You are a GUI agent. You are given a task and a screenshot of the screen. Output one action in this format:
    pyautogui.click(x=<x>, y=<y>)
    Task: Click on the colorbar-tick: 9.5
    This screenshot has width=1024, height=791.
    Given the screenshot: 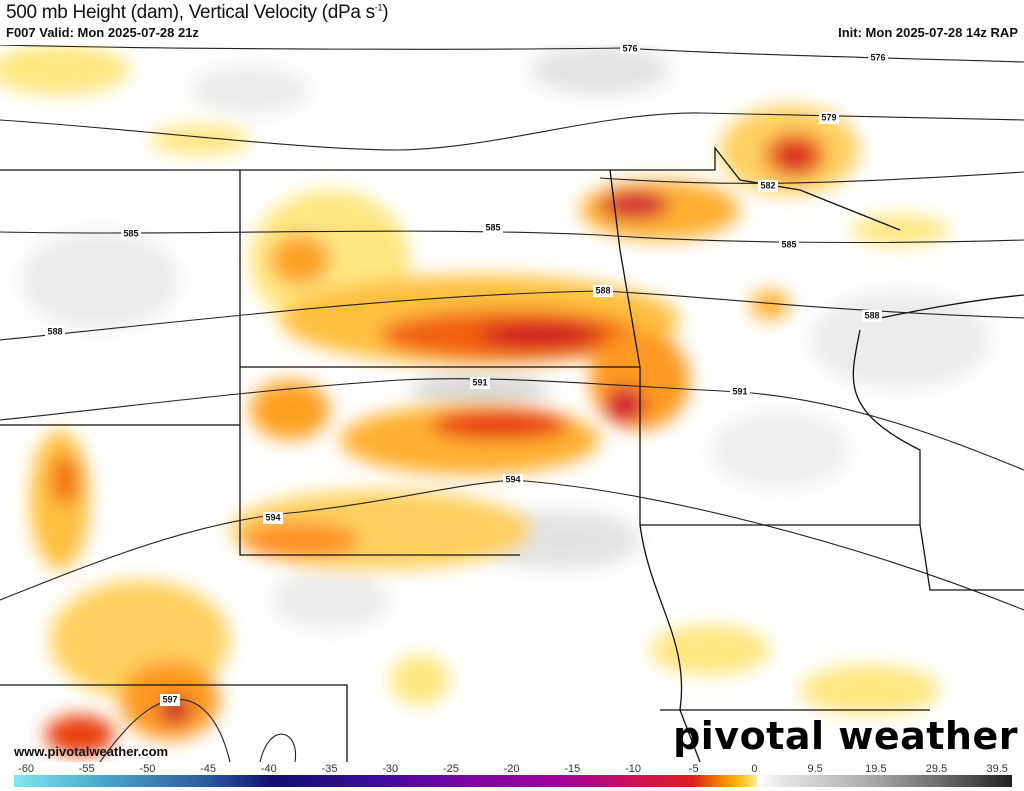 What is the action you would take?
    pyautogui.click(x=815, y=769)
    